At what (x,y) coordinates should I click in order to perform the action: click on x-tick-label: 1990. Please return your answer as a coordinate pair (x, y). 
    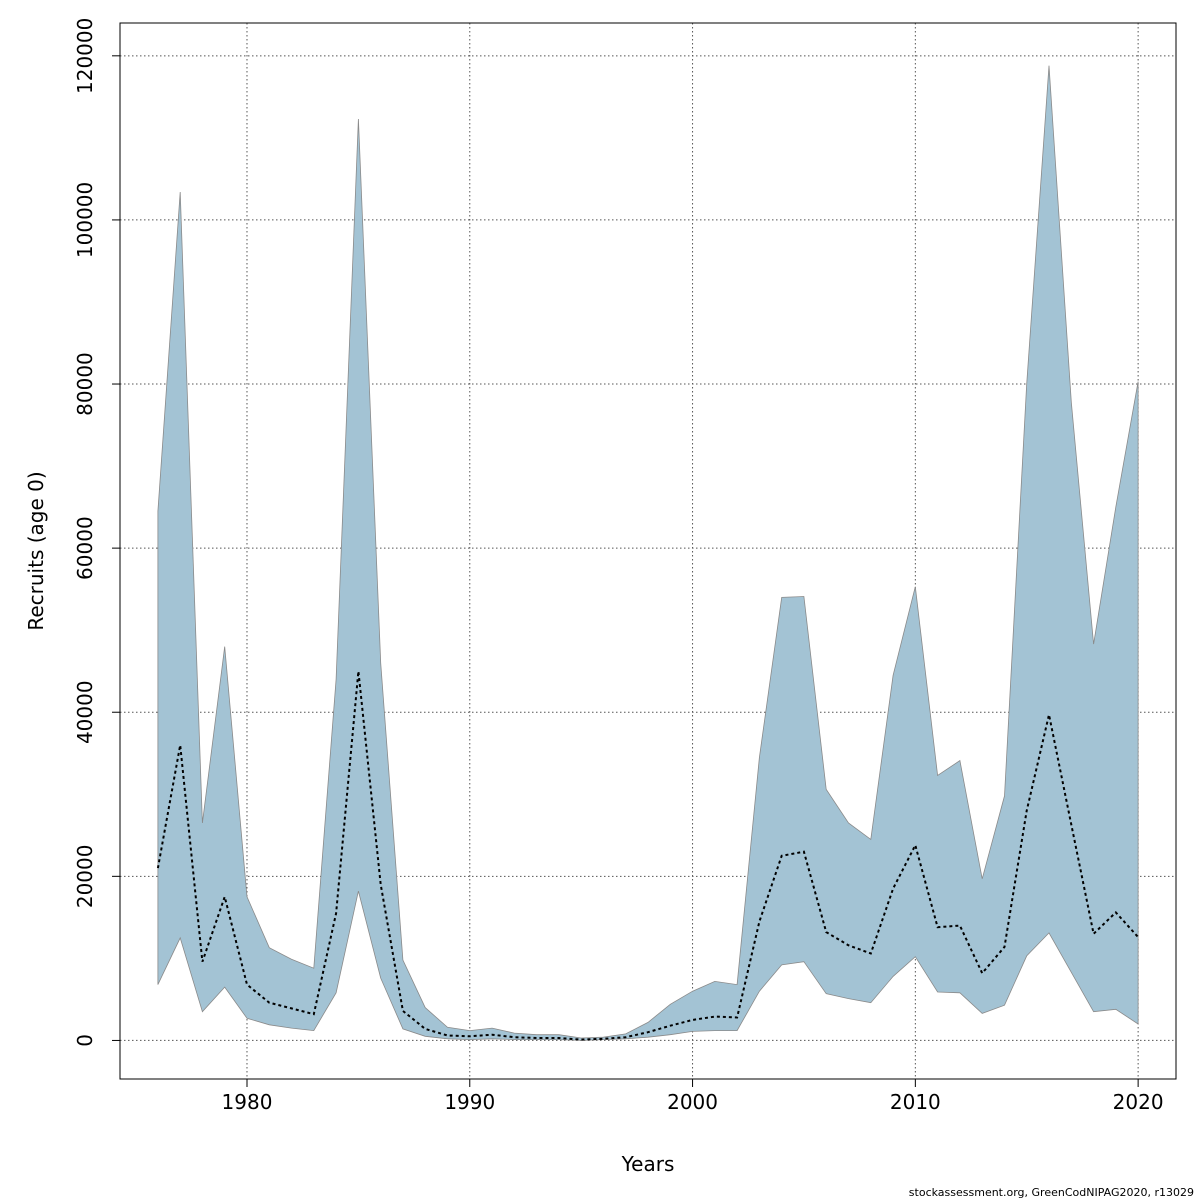
    Looking at the image, I should click on (469, 1102).